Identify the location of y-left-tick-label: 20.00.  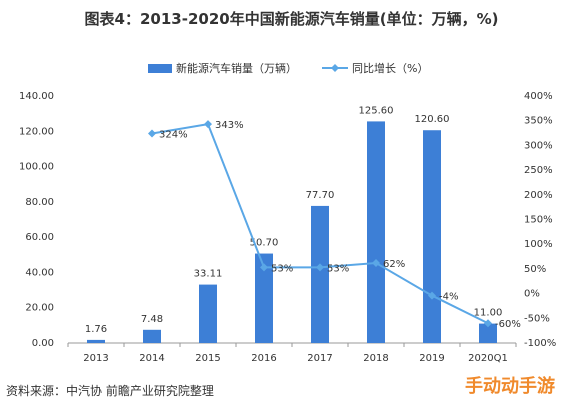
(39, 308).